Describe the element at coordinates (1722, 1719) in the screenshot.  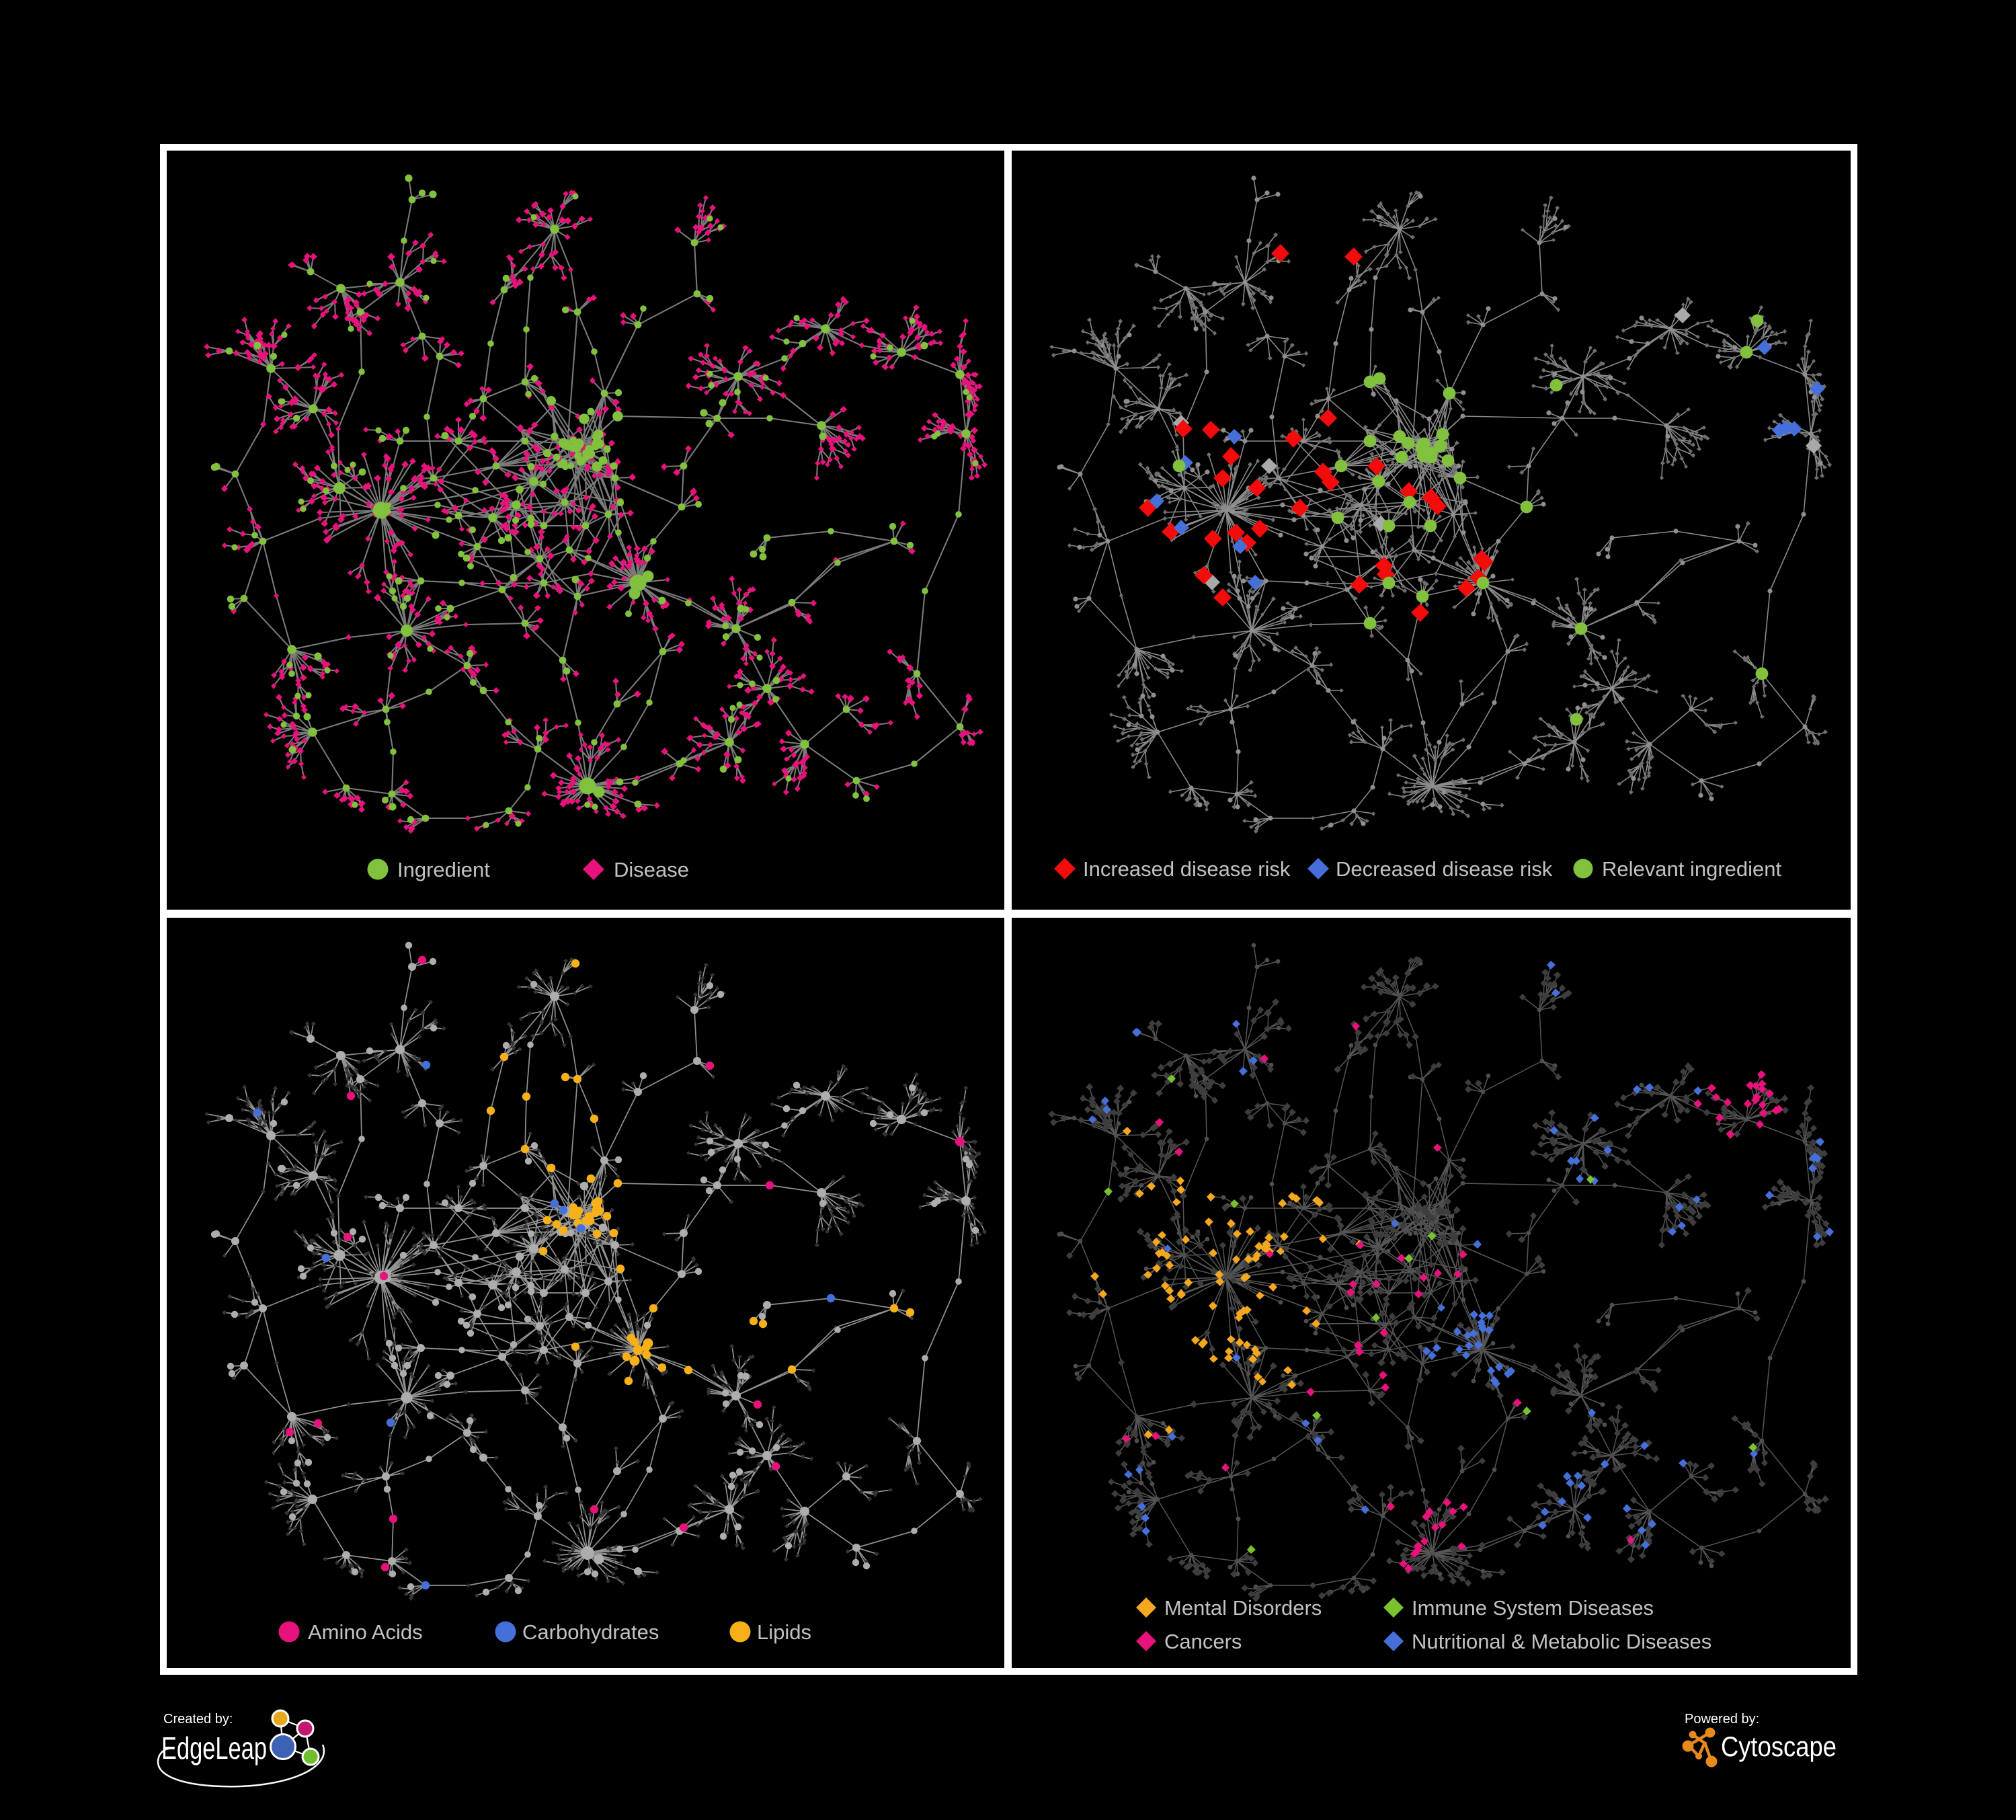
I see `svg-text: Powered by:` at that location.